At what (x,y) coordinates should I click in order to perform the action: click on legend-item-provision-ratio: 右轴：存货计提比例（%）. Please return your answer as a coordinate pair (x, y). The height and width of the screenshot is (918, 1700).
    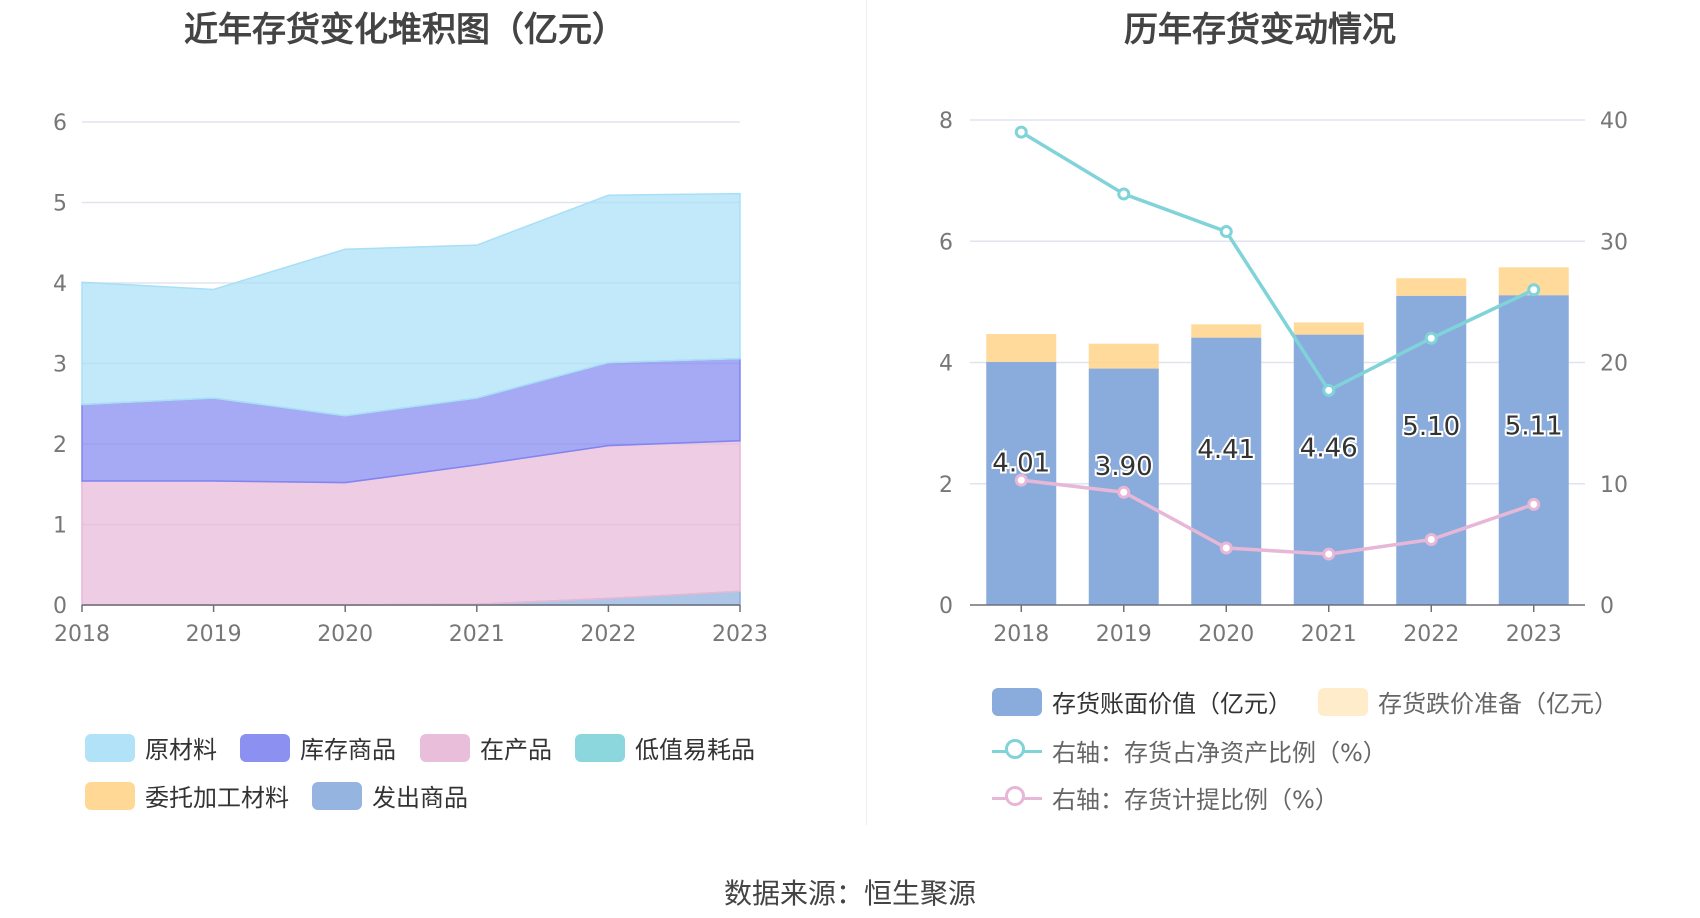
    Looking at the image, I should click on (1165, 797).